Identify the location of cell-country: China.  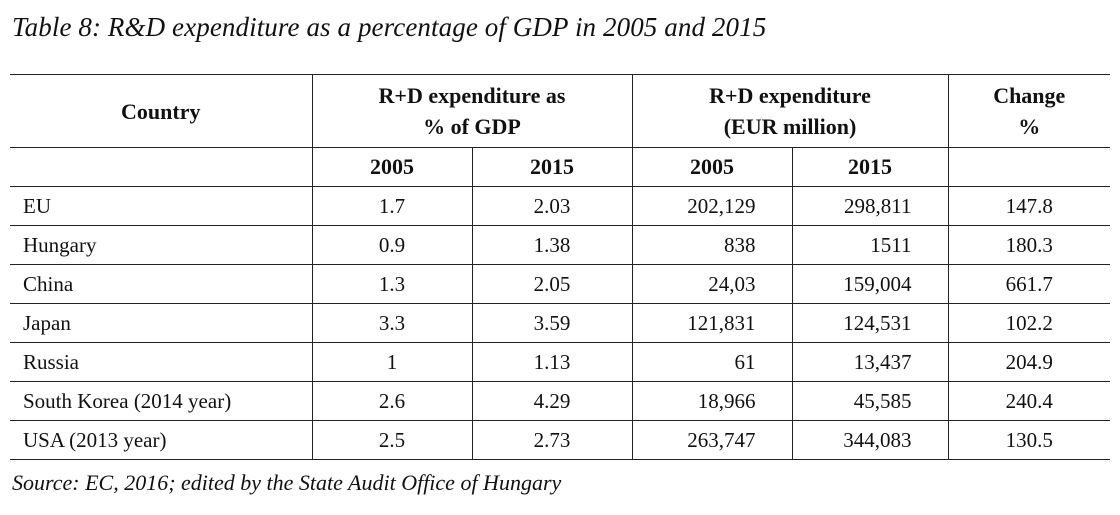
(161, 284).